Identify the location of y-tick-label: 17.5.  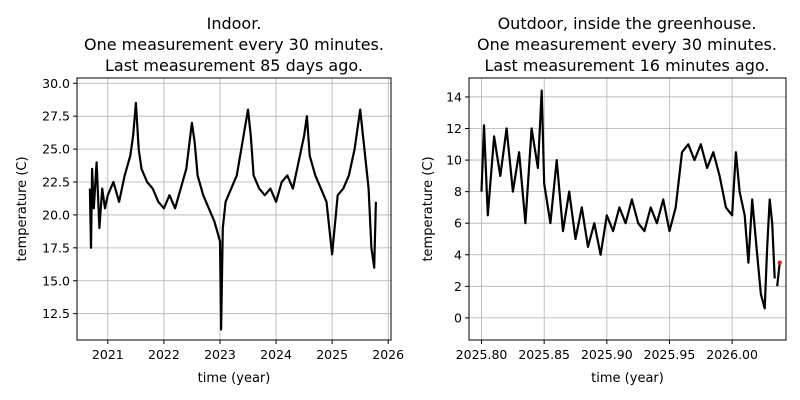
(56, 247).